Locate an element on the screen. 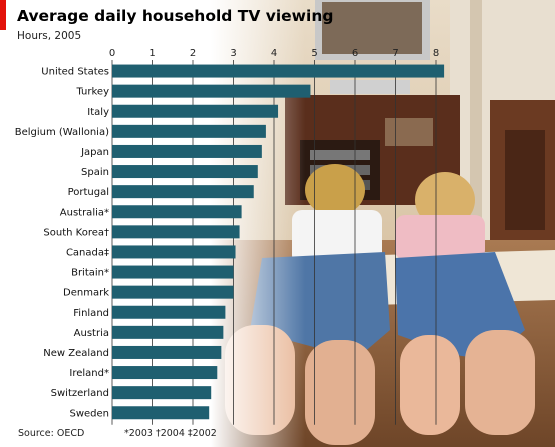  category-label: United States is located at coordinates (75, 72).